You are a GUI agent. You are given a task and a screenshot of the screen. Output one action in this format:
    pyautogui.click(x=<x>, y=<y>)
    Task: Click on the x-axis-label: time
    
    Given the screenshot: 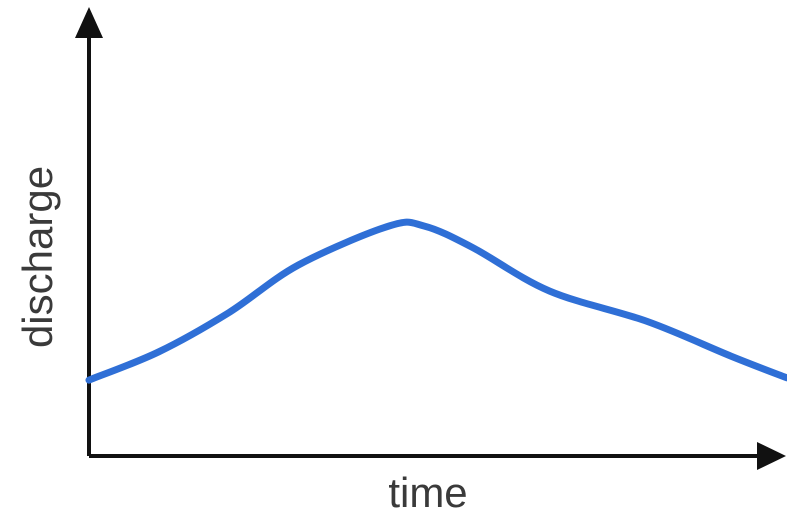 What is the action you would take?
    pyautogui.click(x=427, y=492)
    